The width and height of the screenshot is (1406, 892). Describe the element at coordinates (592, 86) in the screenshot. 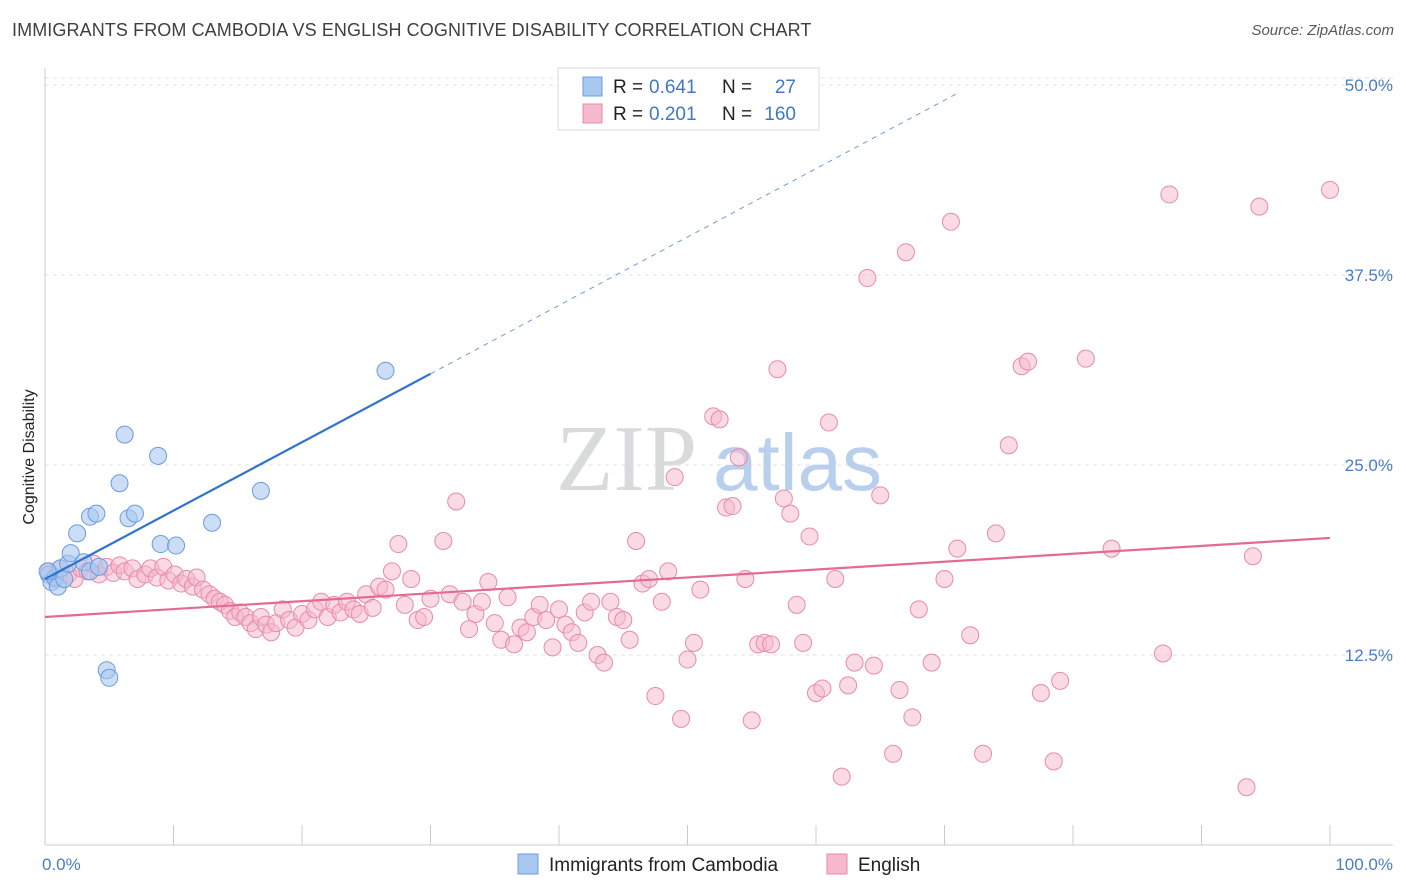

I see `legend-swatch-cambodia` at that location.